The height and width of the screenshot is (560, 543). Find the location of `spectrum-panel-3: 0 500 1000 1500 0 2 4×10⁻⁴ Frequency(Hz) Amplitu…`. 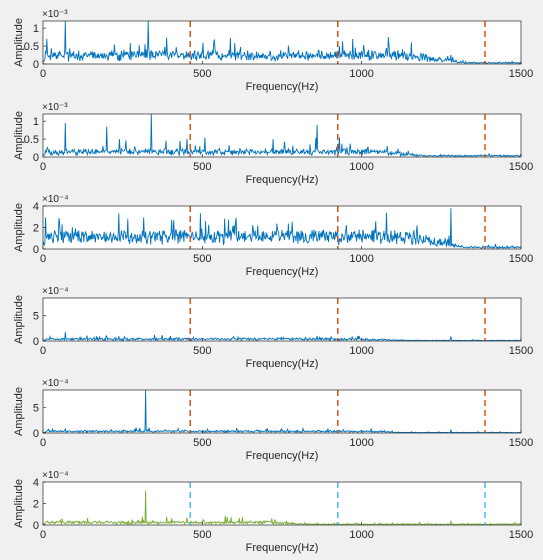

spectrum-panel-3: 0 500 1000 1500 0 2 4×10⁻⁴ Frequency(Hz) Amplitu… is located at coordinates (273, 236).